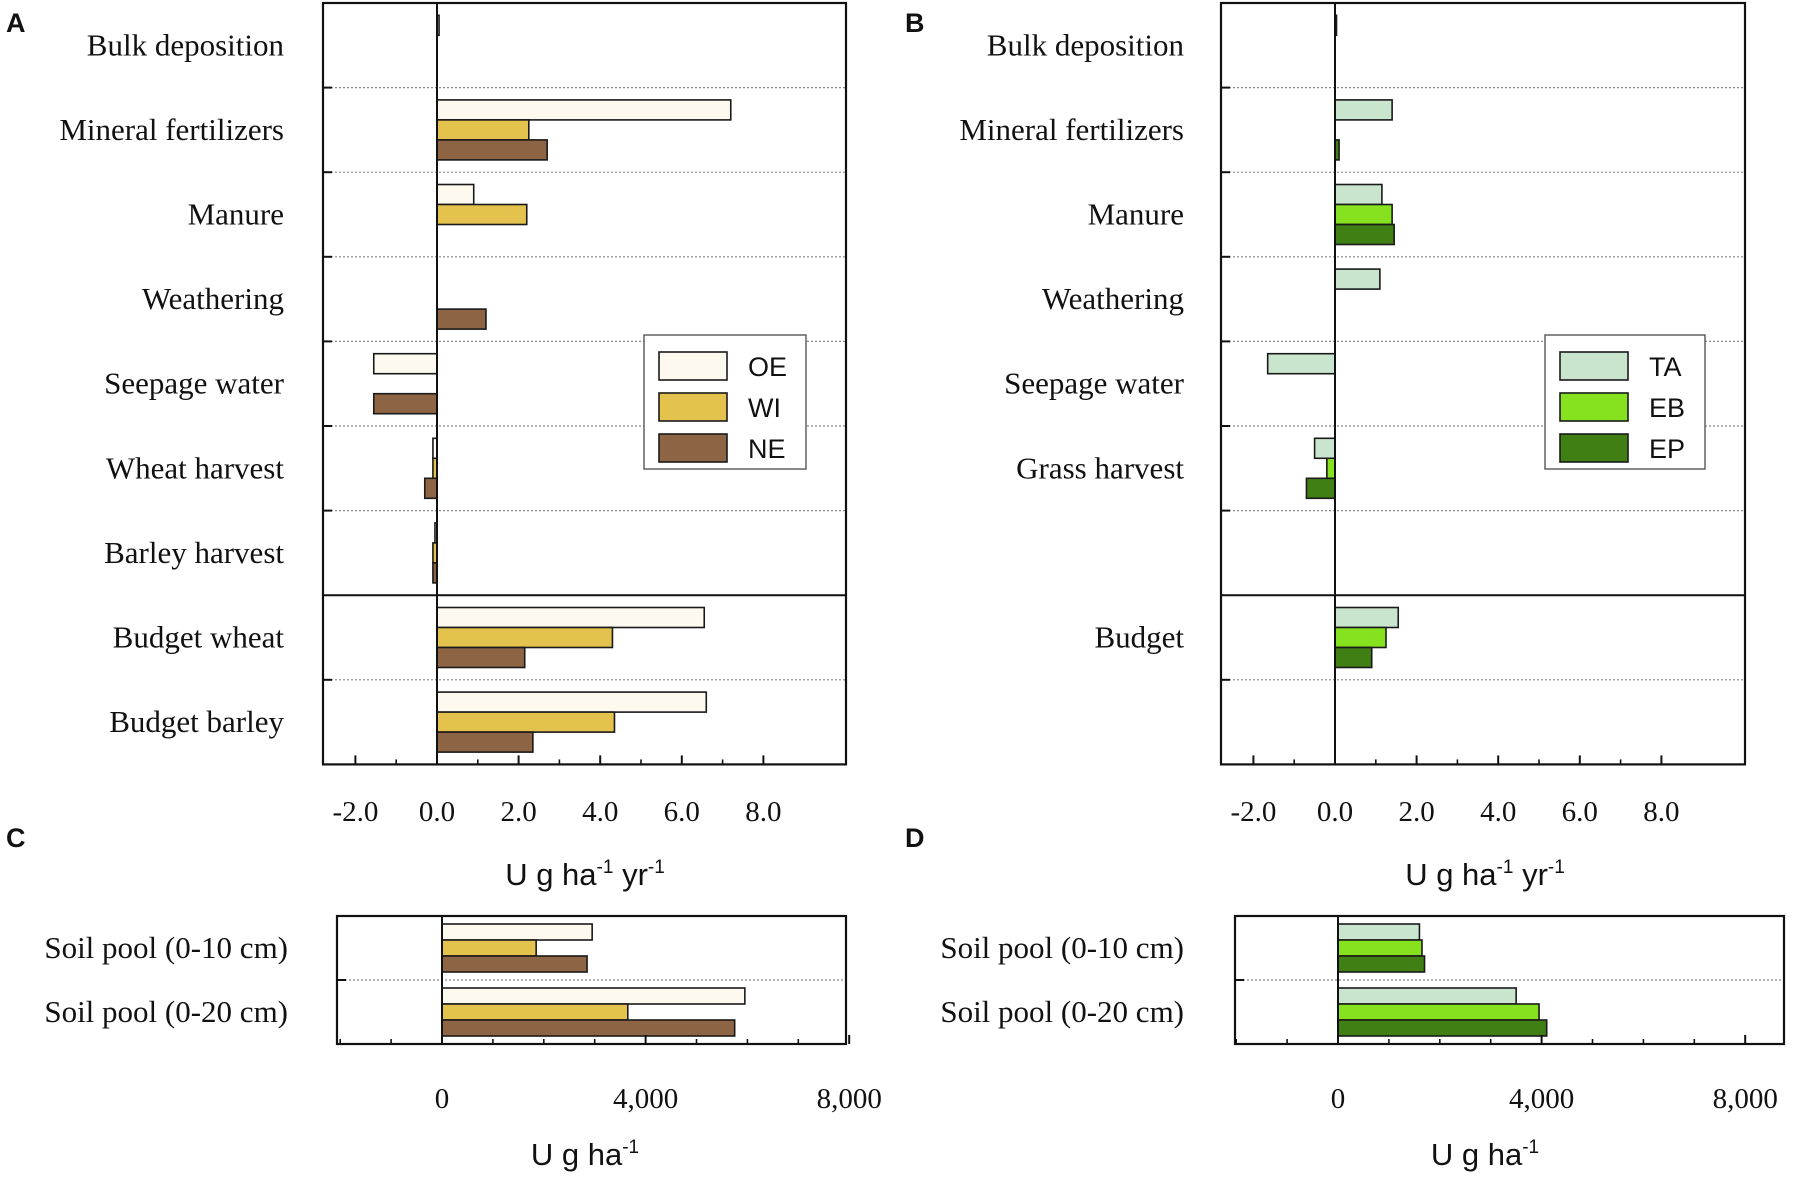 The width and height of the screenshot is (1800, 1187). What do you see at coordinates (1594, 407) in the screenshot?
I see `legend-swatch-eb` at bounding box center [1594, 407].